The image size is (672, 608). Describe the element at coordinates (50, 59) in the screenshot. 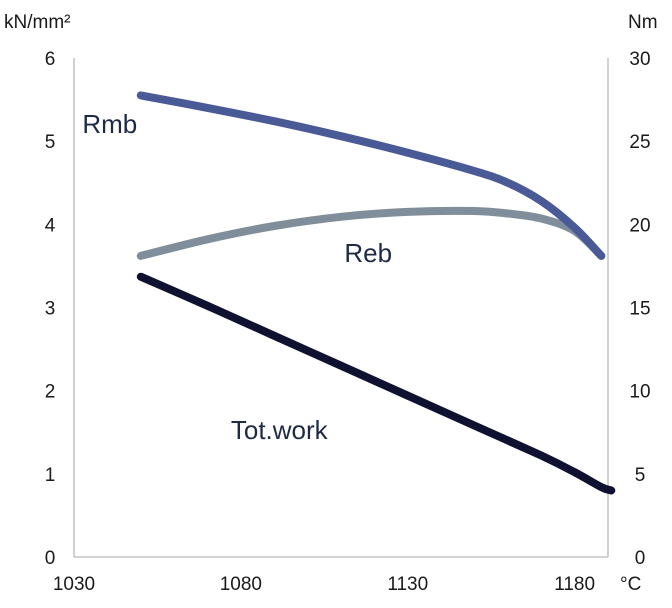

I see `y-left-tick-label: 6` at that location.